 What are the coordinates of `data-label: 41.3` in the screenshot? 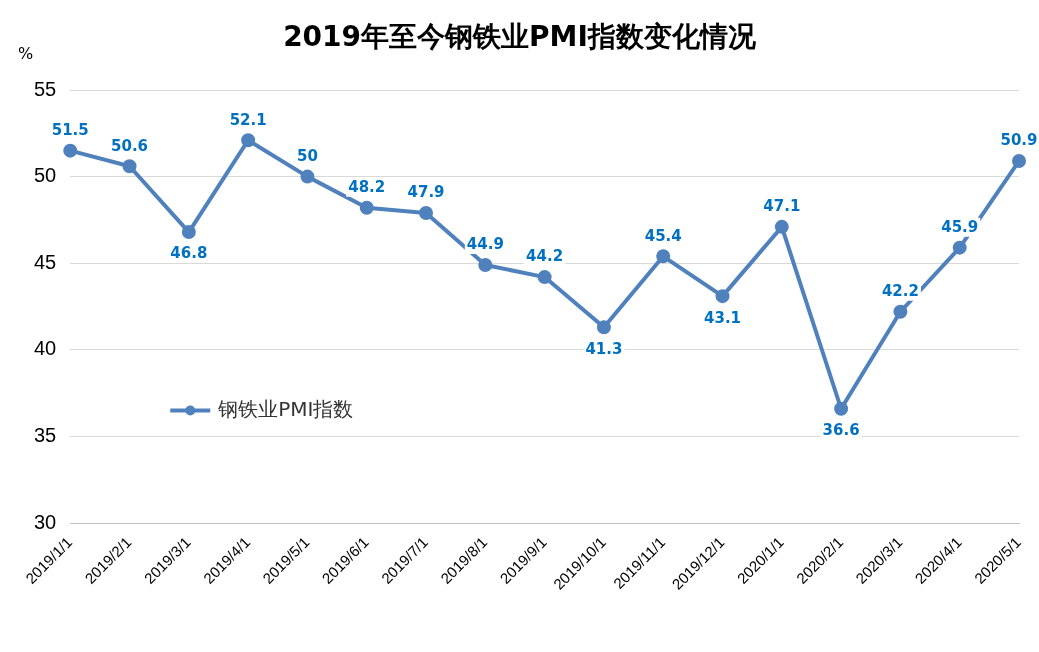 It's located at (604, 348).